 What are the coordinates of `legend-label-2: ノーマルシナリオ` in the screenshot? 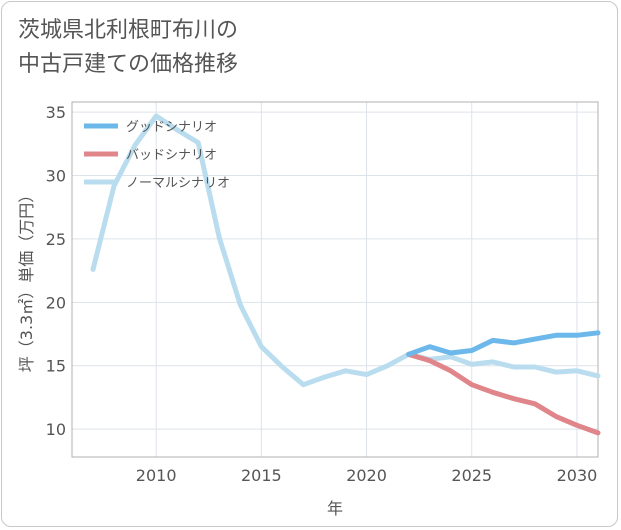 It's located at (178, 183).